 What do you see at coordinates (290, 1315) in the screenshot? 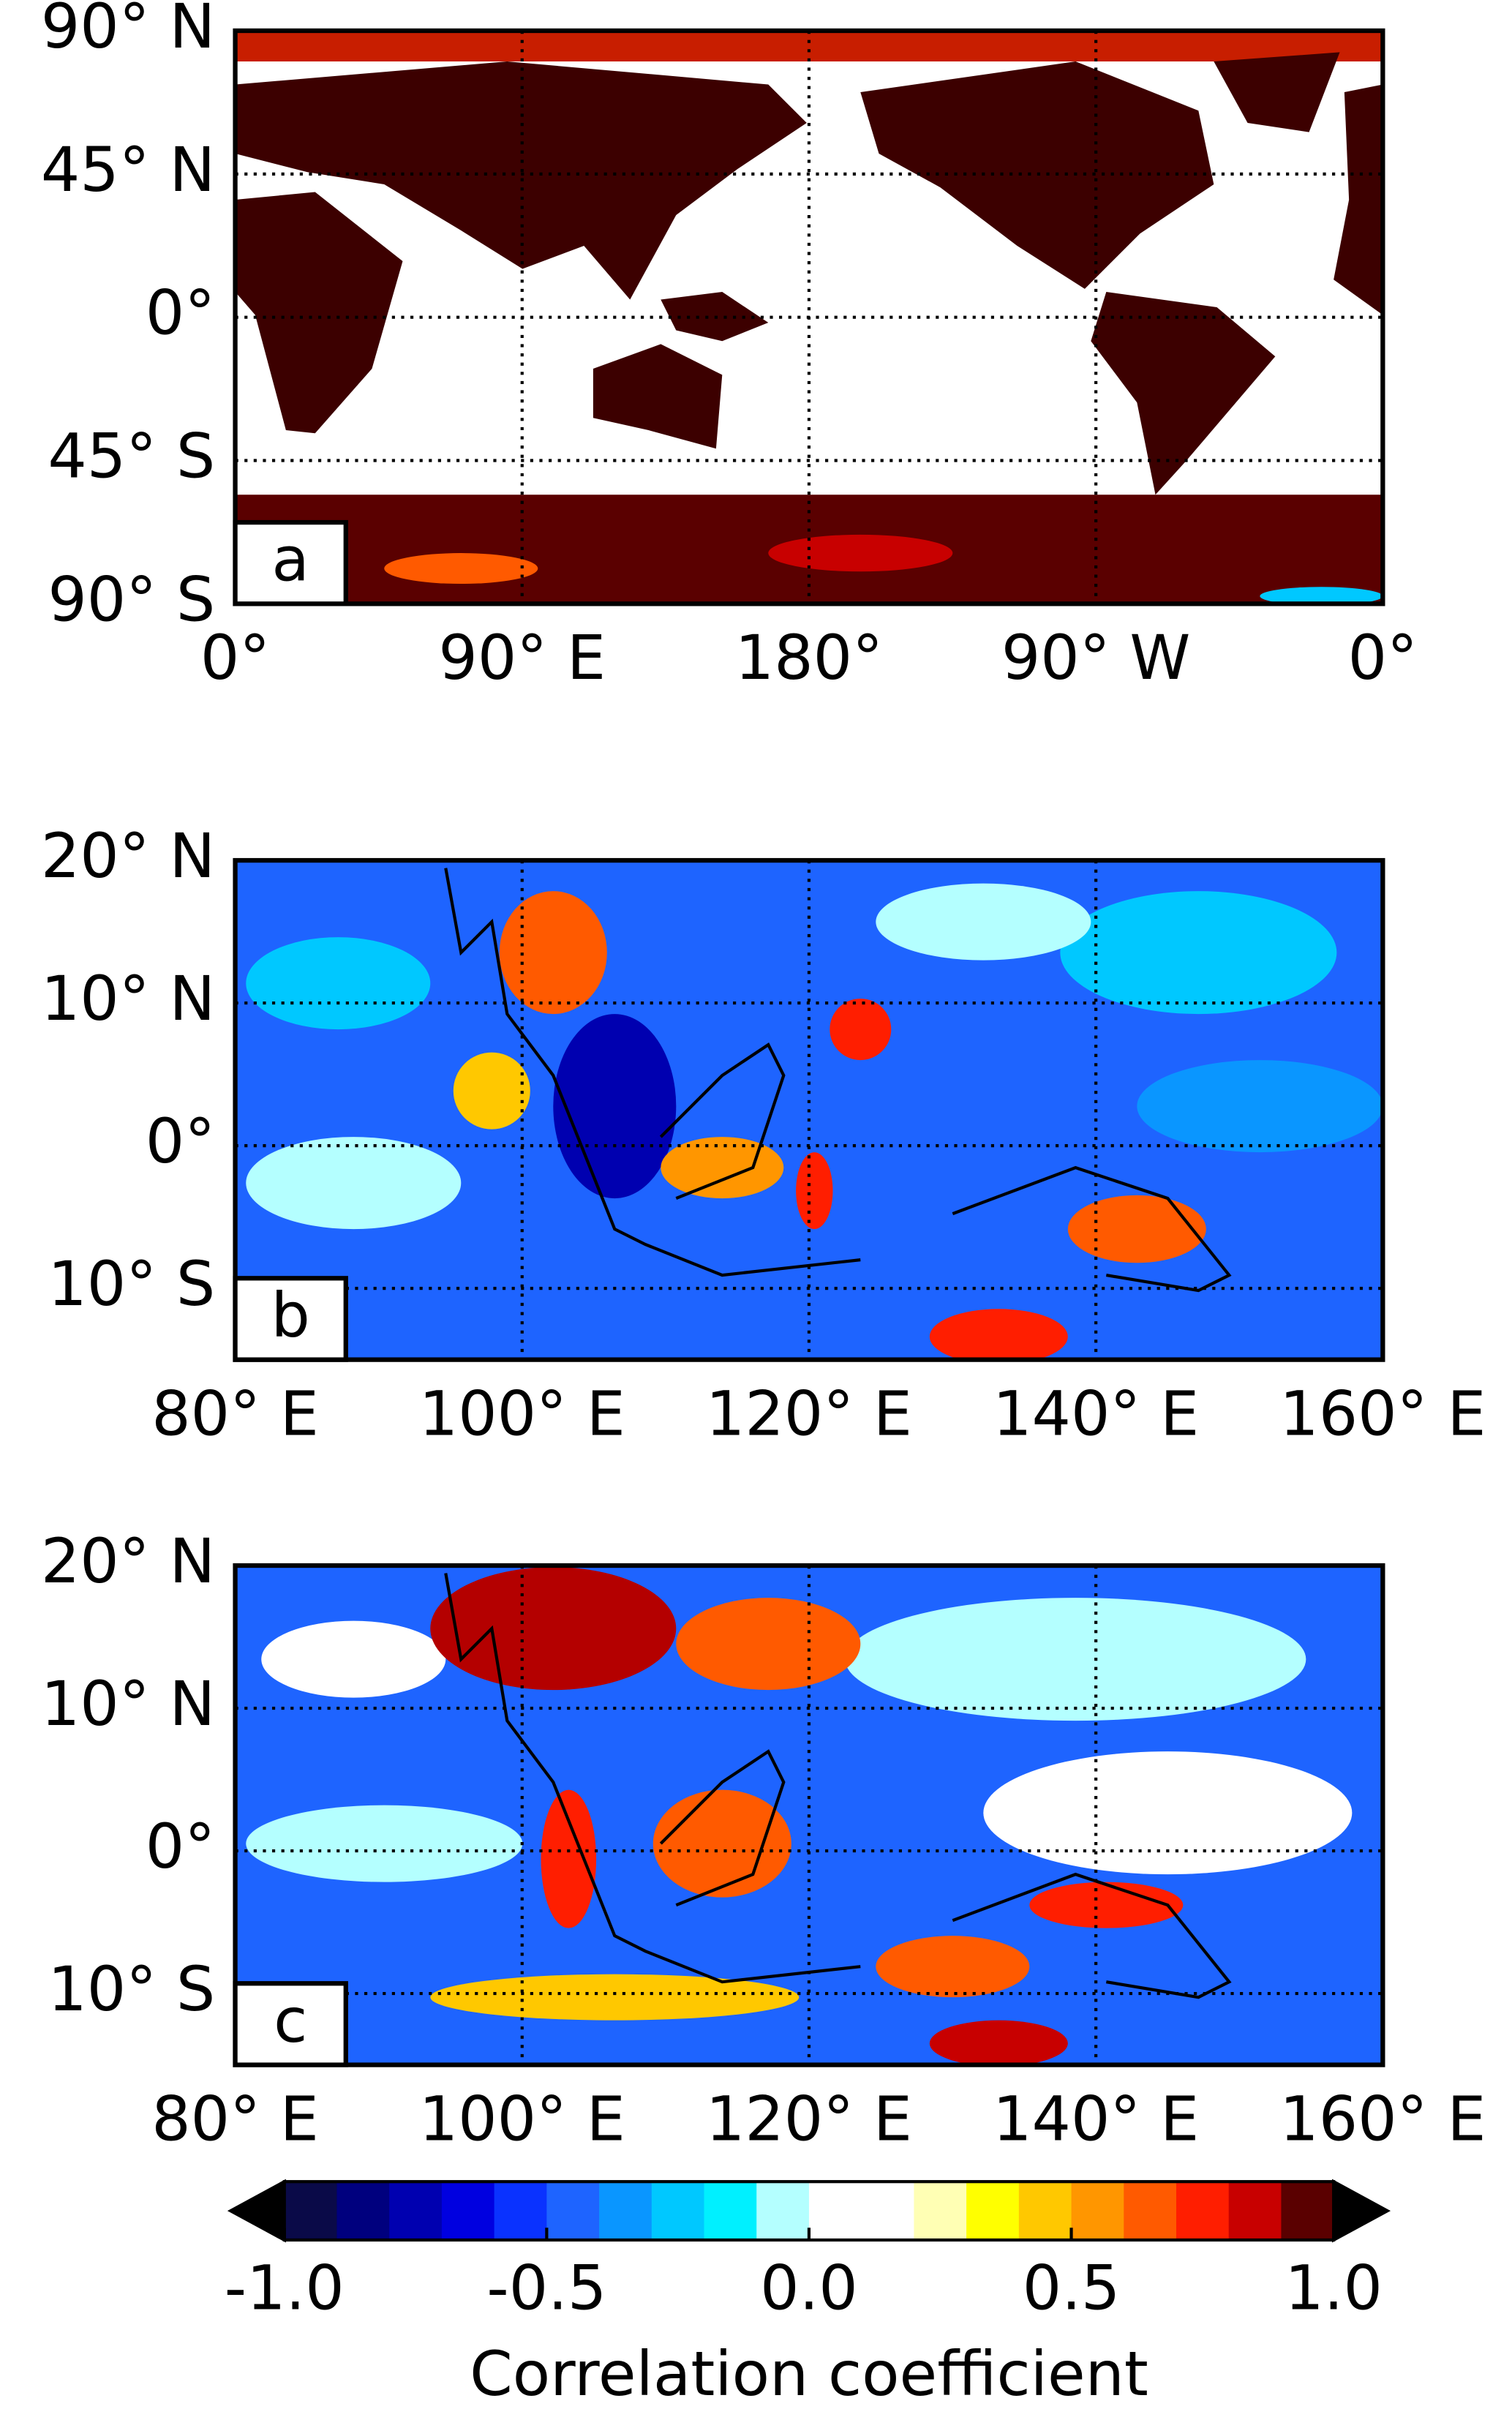
I see `panel-label: b` at bounding box center [290, 1315].